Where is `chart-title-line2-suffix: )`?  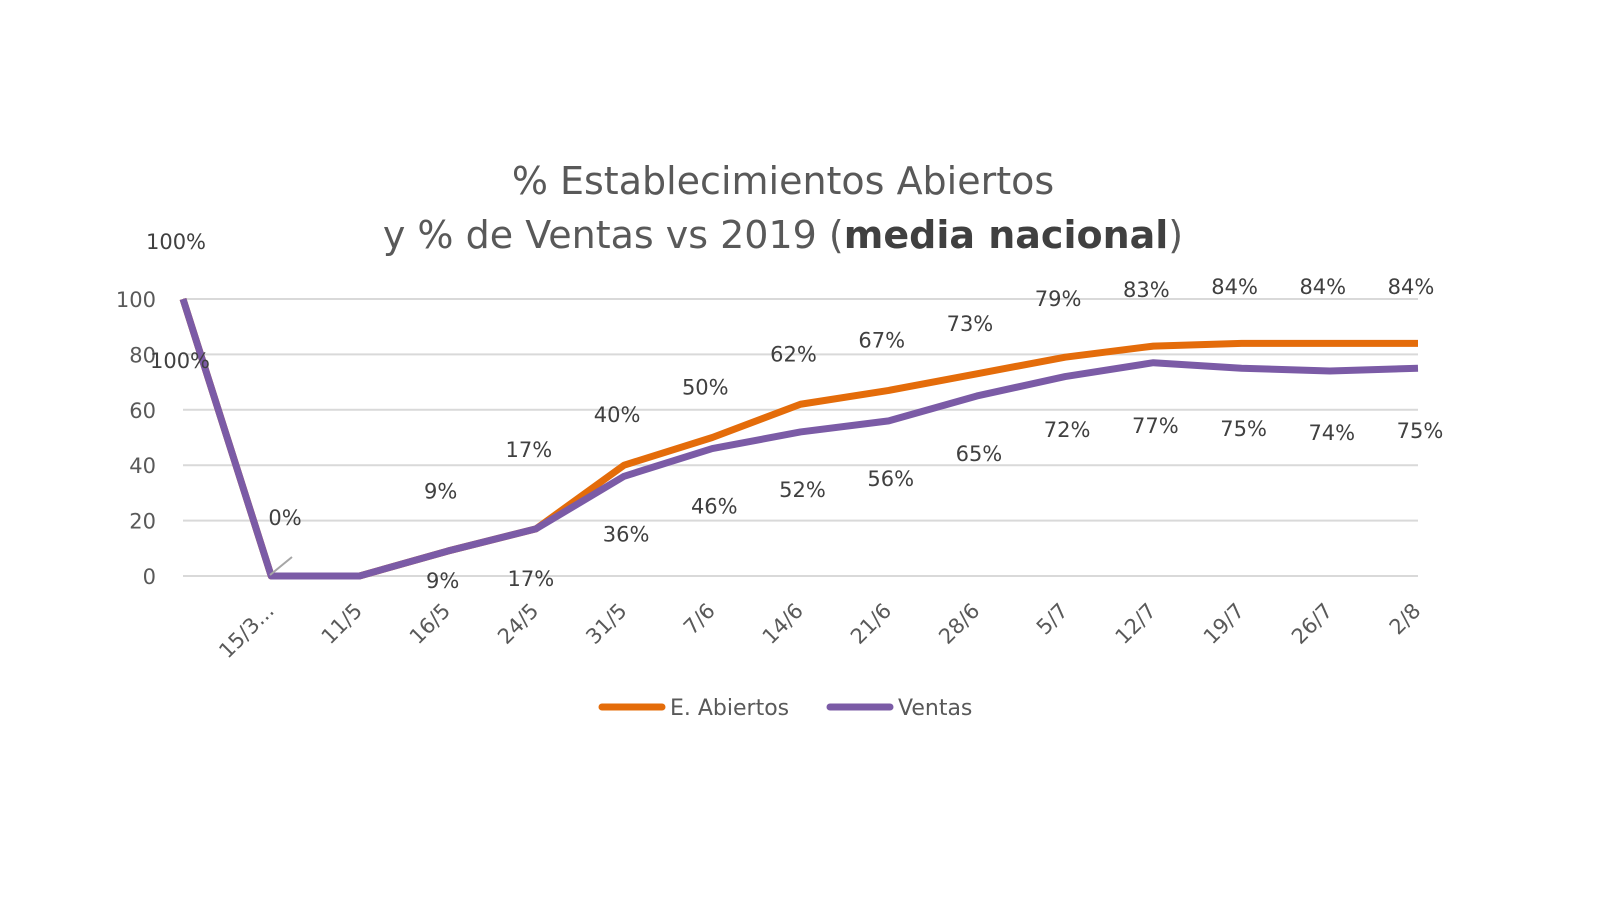 chart-title-line2-suffix: ) is located at coordinates (1175, 235).